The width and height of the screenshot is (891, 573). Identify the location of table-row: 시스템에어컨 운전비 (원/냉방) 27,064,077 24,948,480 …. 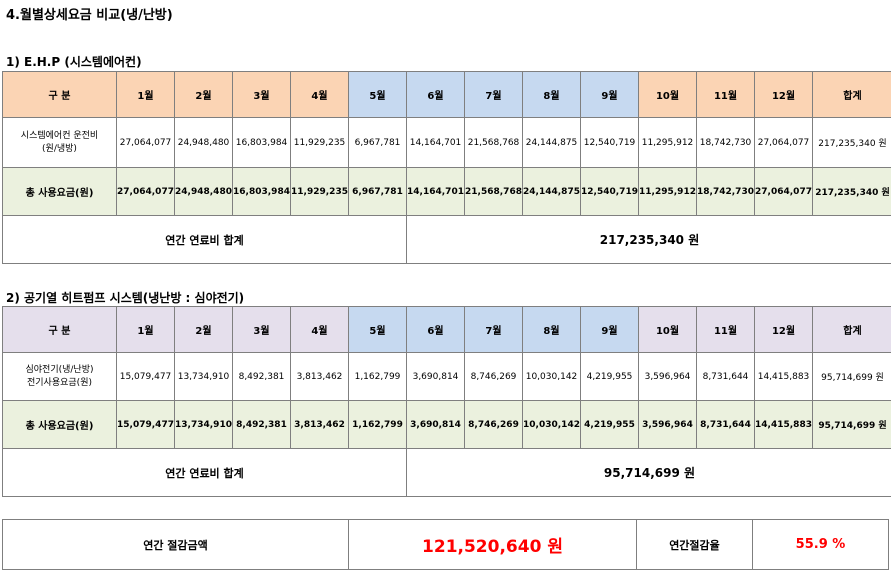
(446, 142).